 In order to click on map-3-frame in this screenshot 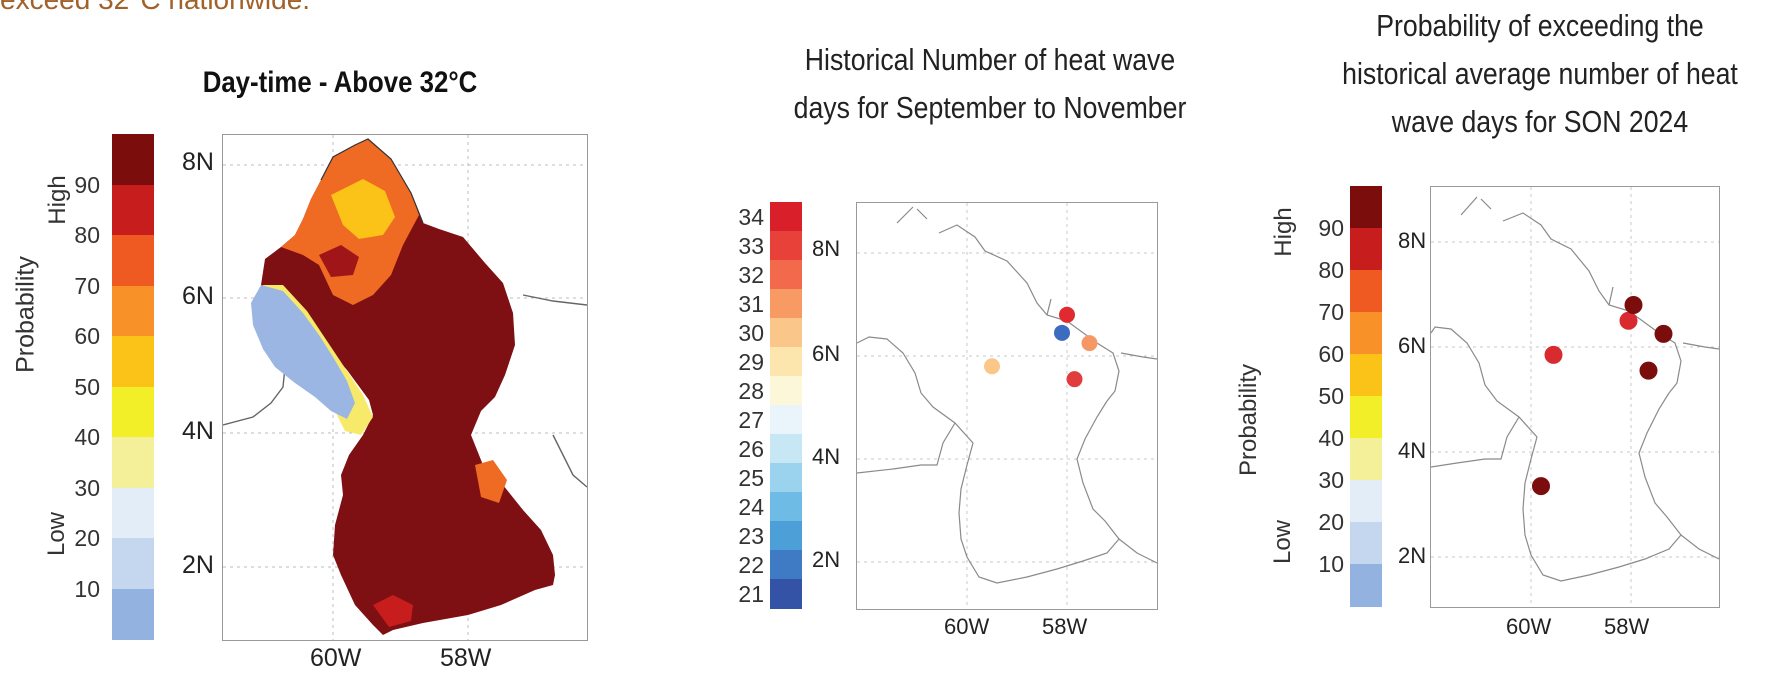, I will do `click(1575, 397)`.